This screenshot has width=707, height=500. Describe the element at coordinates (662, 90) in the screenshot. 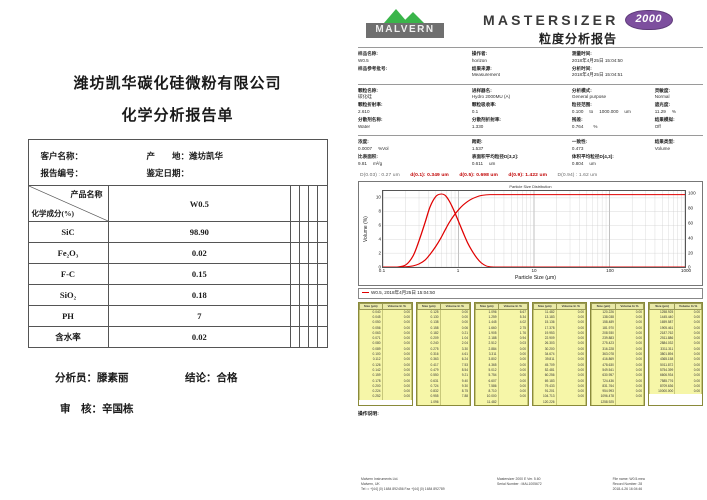

I see `sensitivity-label: 灵敏度:` at that location.